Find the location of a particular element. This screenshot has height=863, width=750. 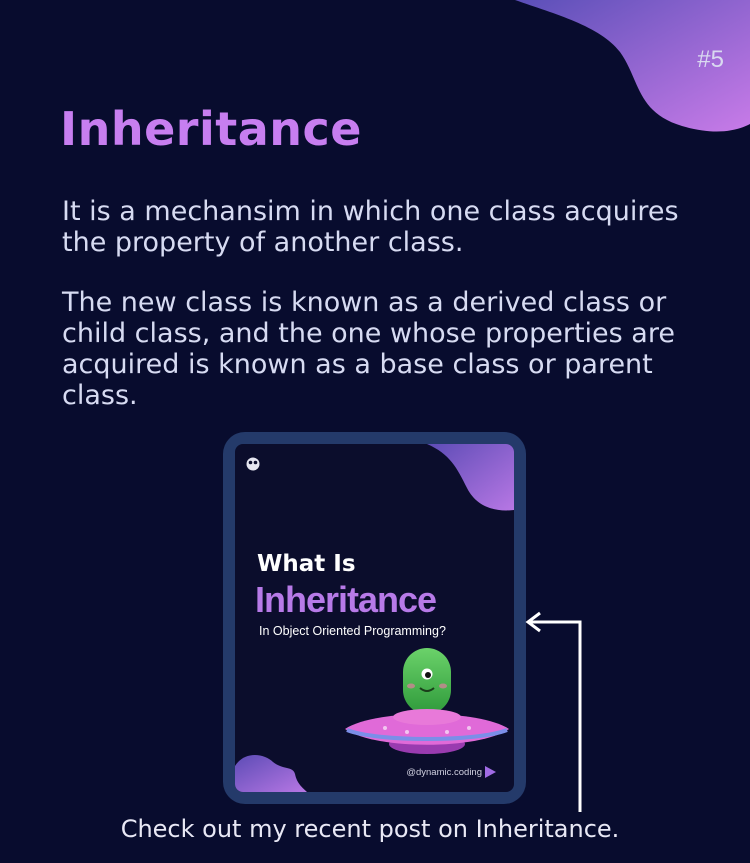

post-title: Inheritance is located at coordinates (346, 599).